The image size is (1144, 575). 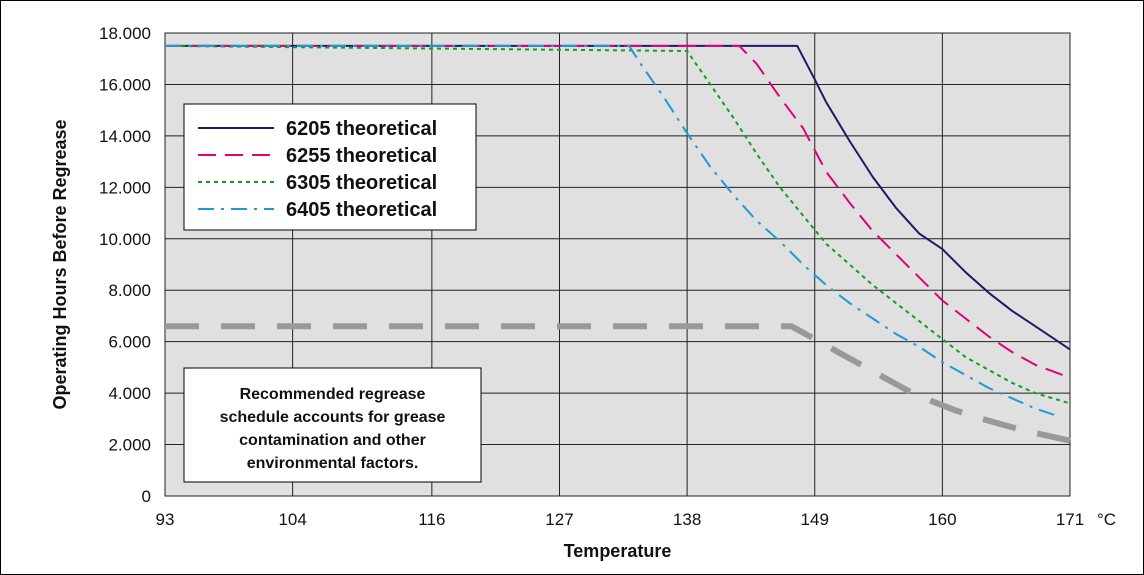 I want to click on legend-label: 6405 theoretical, so click(x=361, y=210).